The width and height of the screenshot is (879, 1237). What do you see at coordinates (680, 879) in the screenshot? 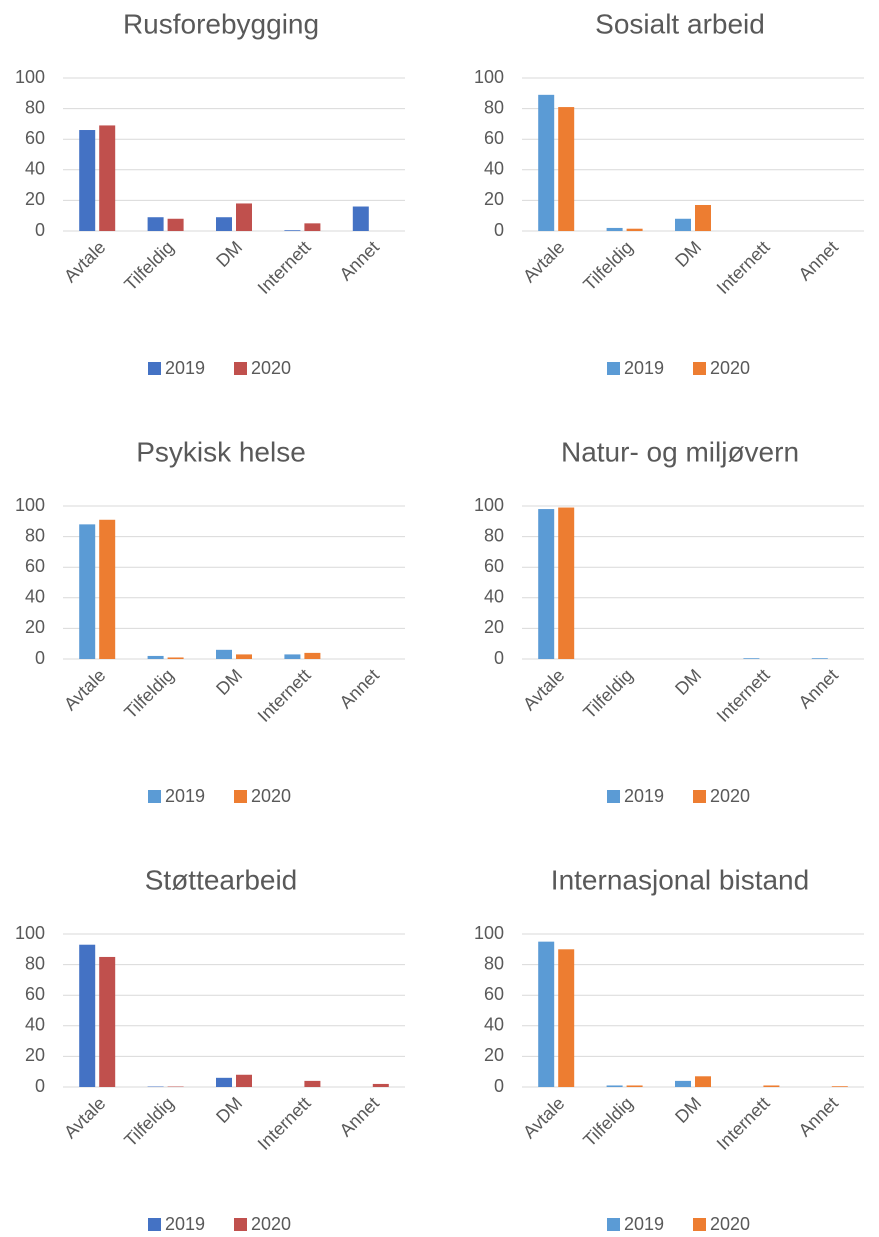
I see `chart-title: Internasjonal bistand` at bounding box center [680, 879].